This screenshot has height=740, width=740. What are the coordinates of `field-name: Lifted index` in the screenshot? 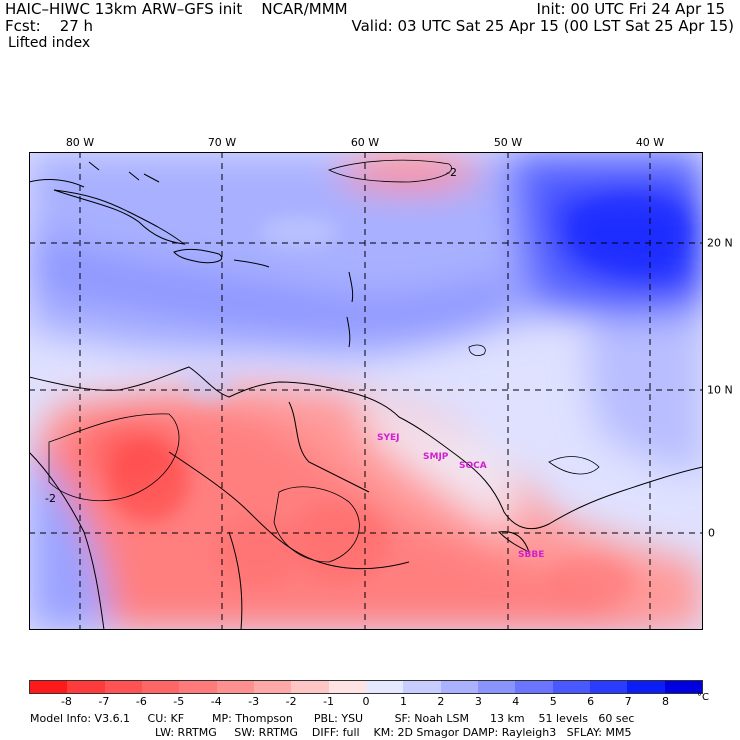 It's located at (49, 43).